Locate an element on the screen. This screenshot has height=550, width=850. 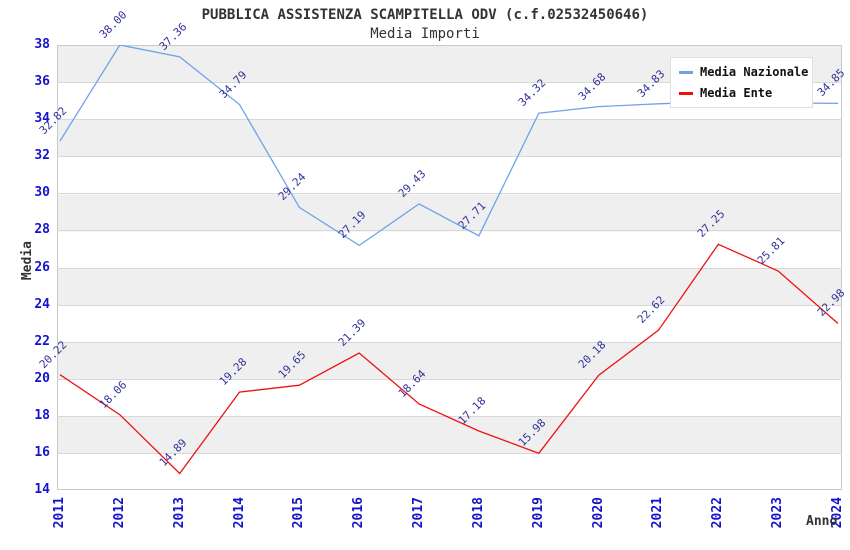
x-tick-label: 2013 is located at coordinates (179, 513).